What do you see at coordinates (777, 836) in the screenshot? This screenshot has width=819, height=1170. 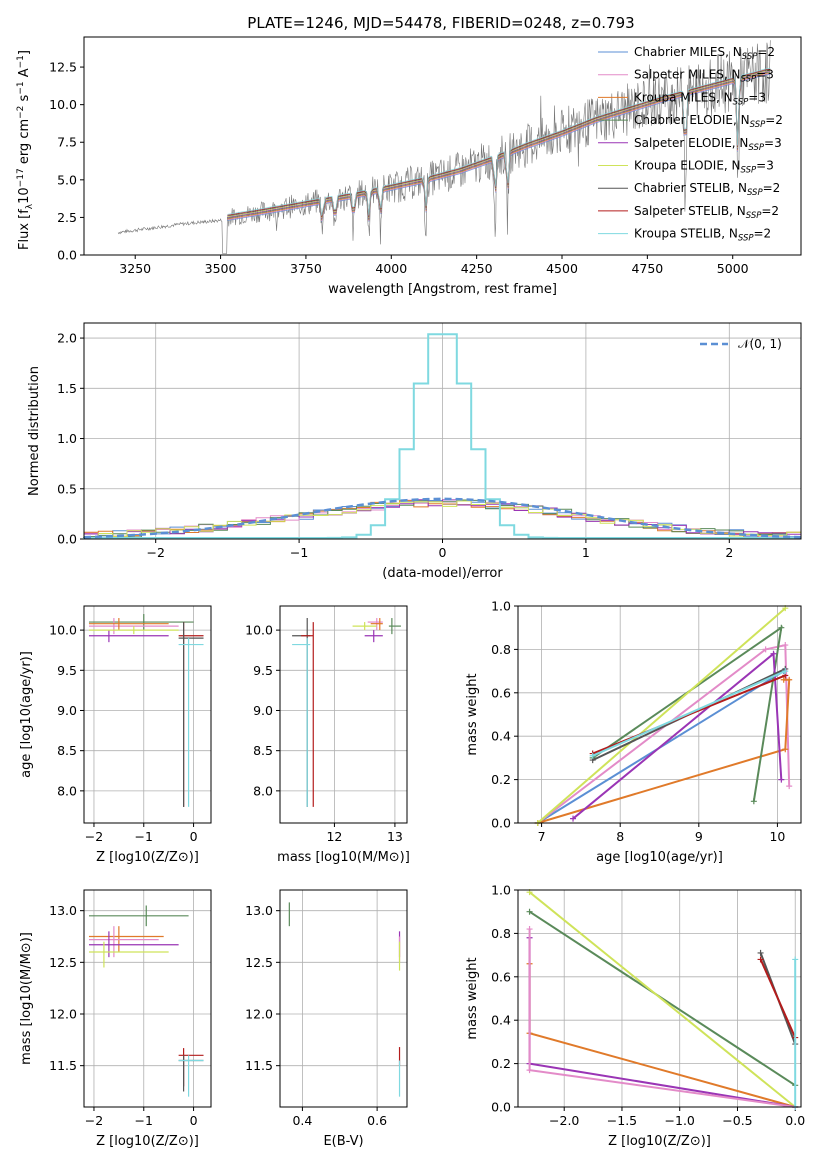 I see `massweight_vs_age-xtick-label: 10` at bounding box center [777, 836].